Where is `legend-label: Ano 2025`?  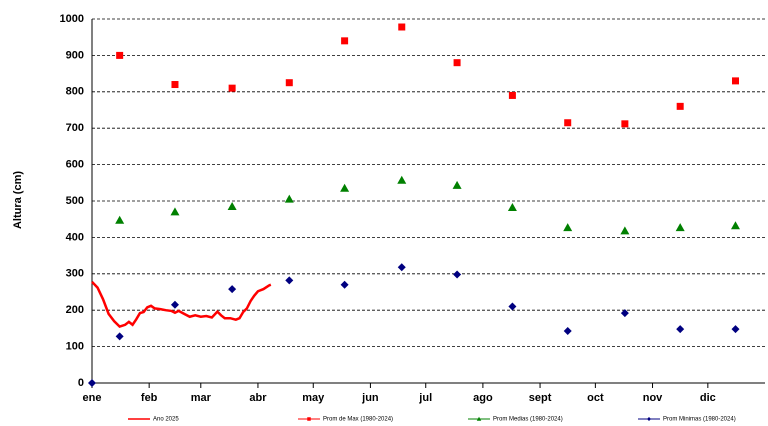 legend-label: Ano 2025 is located at coordinates (166, 420).